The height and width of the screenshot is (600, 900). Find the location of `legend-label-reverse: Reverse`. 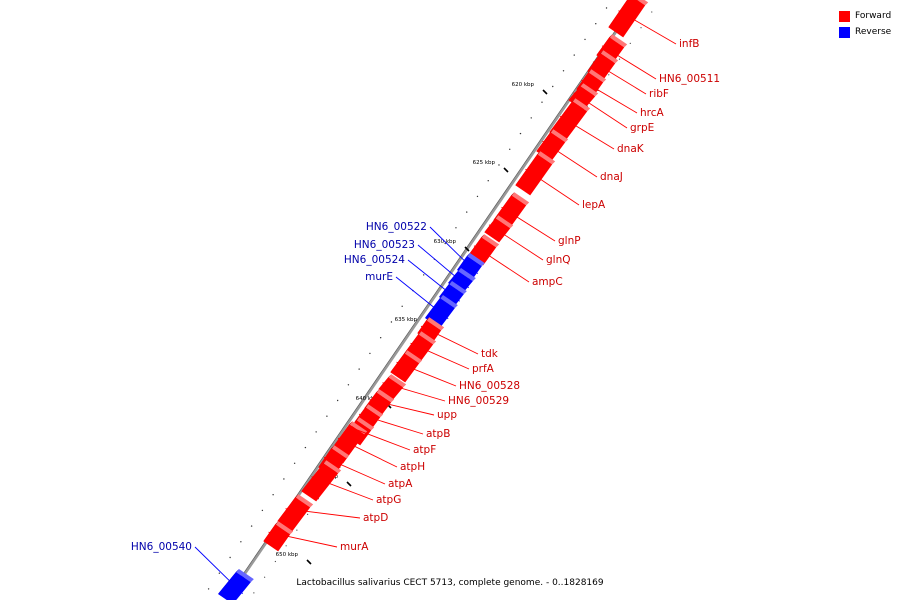

legend-label-reverse: Reverse is located at coordinates (873, 32).